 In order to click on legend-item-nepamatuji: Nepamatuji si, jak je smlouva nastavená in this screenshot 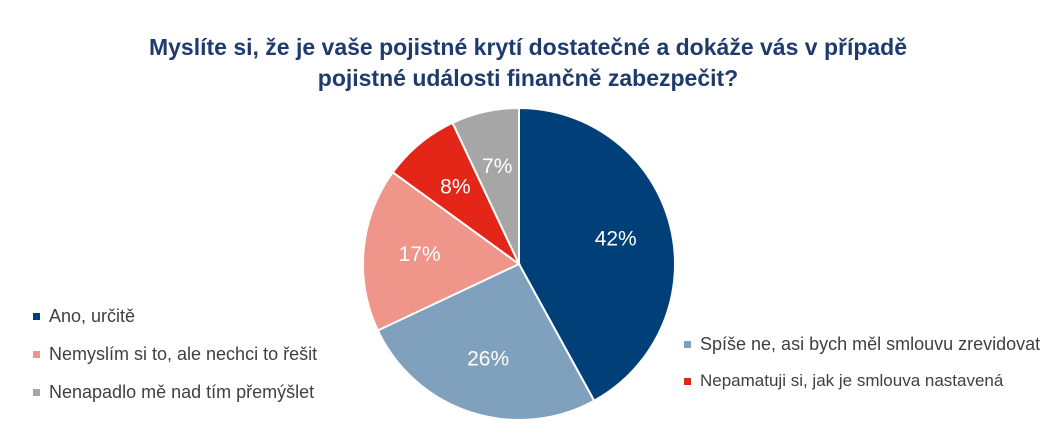, I will do `click(843, 381)`.